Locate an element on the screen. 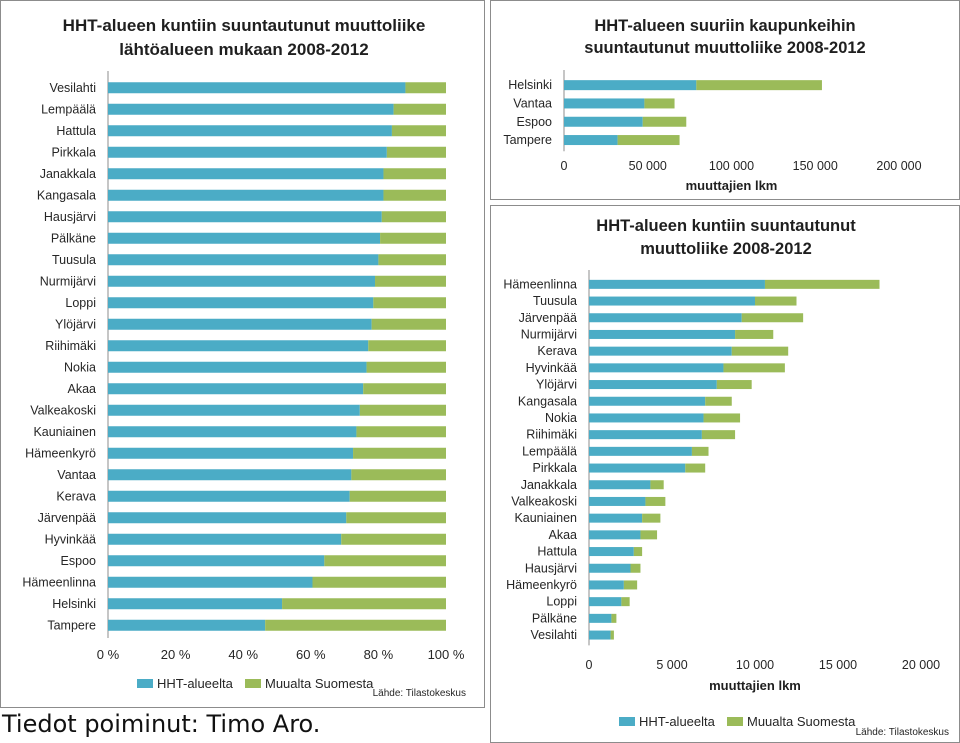 This screenshot has width=960, height=743. bar-hht-tampere is located at coordinates (187, 625).